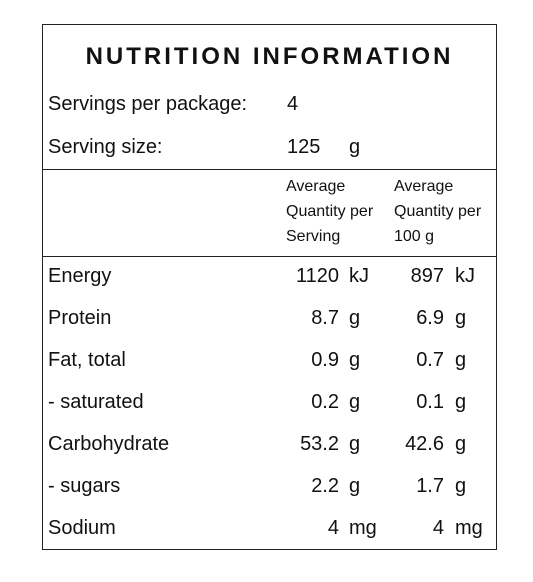 Image resolution: width=533 pixels, height=582 pixels. What do you see at coordinates (414, 236) in the screenshot?
I see `column-header: 100 g` at bounding box center [414, 236].